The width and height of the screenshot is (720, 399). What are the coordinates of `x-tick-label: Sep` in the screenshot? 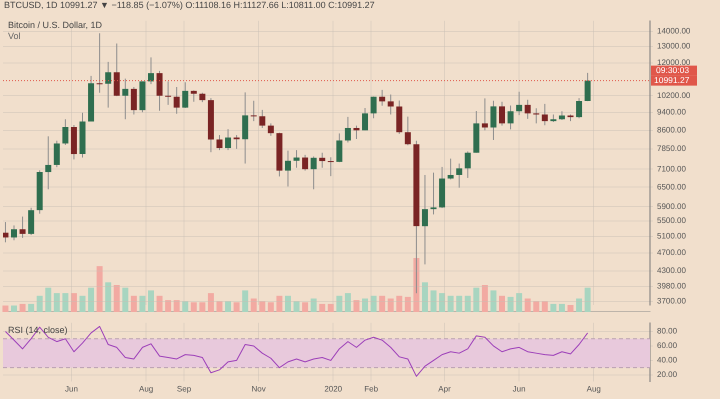 It's located at (184, 389).